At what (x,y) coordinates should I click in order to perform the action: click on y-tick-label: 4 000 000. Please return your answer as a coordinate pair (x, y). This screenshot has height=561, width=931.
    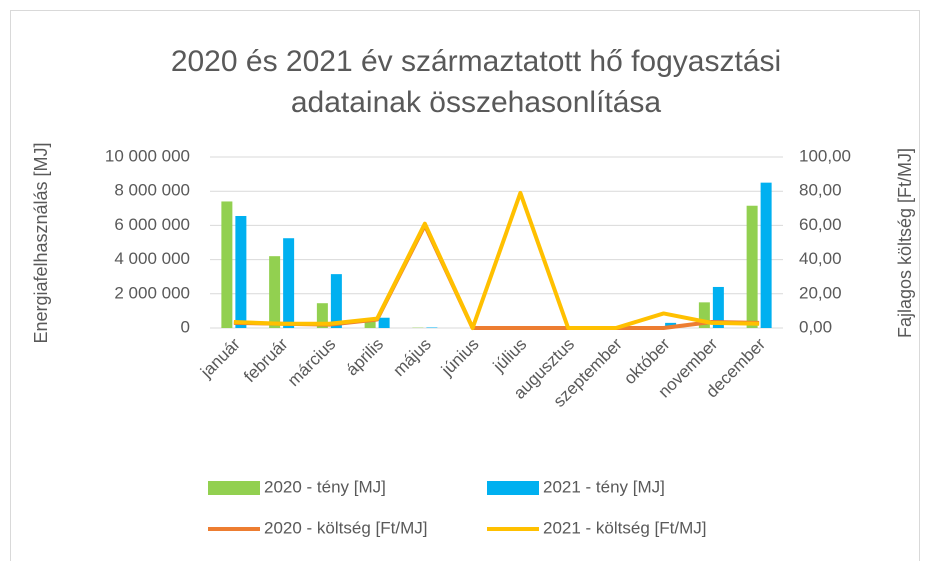
    Looking at the image, I should click on (152, 258).